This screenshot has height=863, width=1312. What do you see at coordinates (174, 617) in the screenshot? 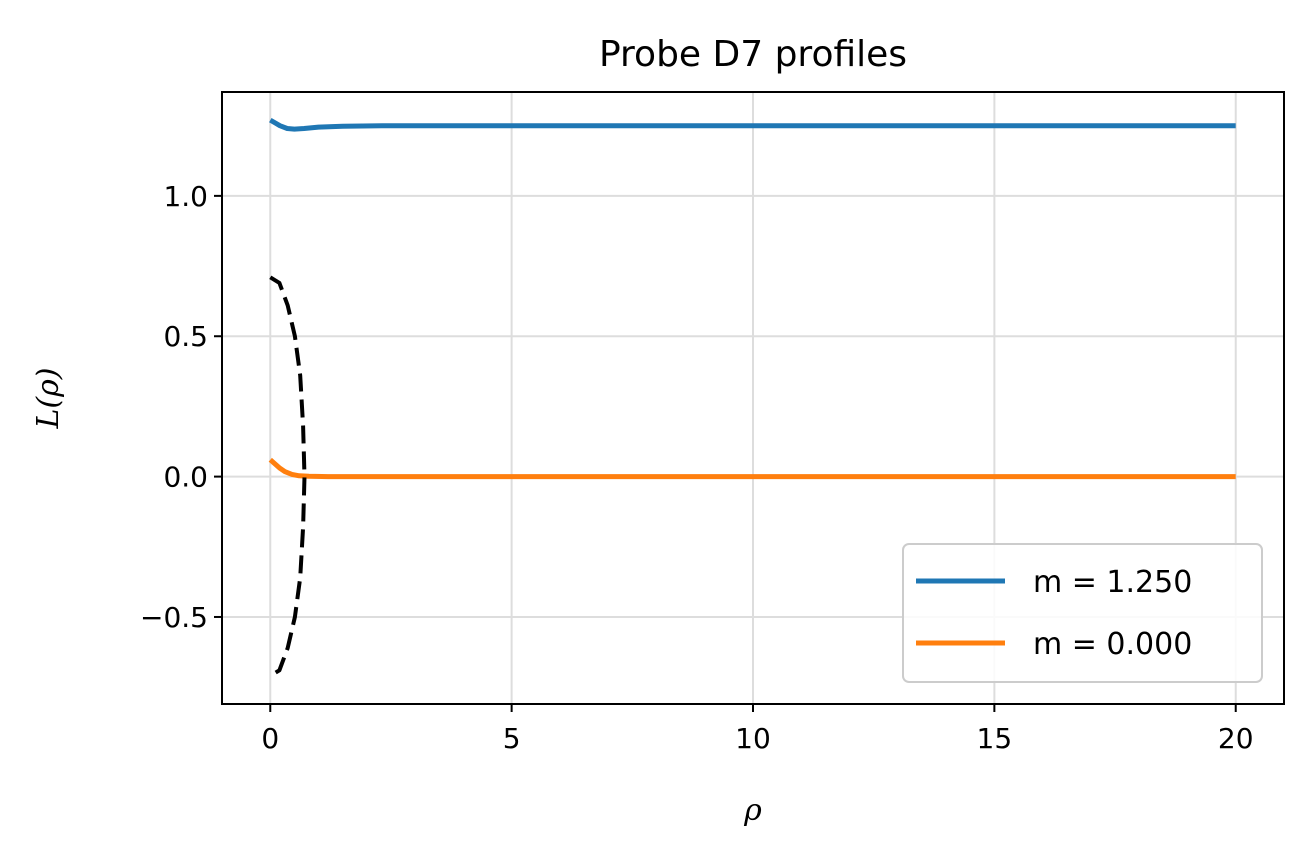
I see `y-tick-label: −0.5` at bounding box center [174, 617].